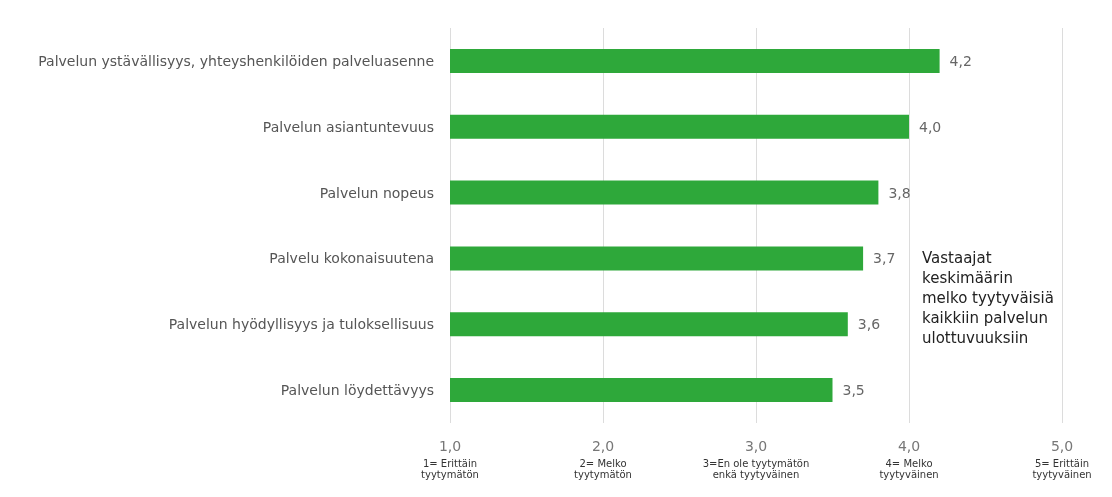 This screenshot has height=497, width=1112. I want to click on data-label: 4,2, so click(960, 60).